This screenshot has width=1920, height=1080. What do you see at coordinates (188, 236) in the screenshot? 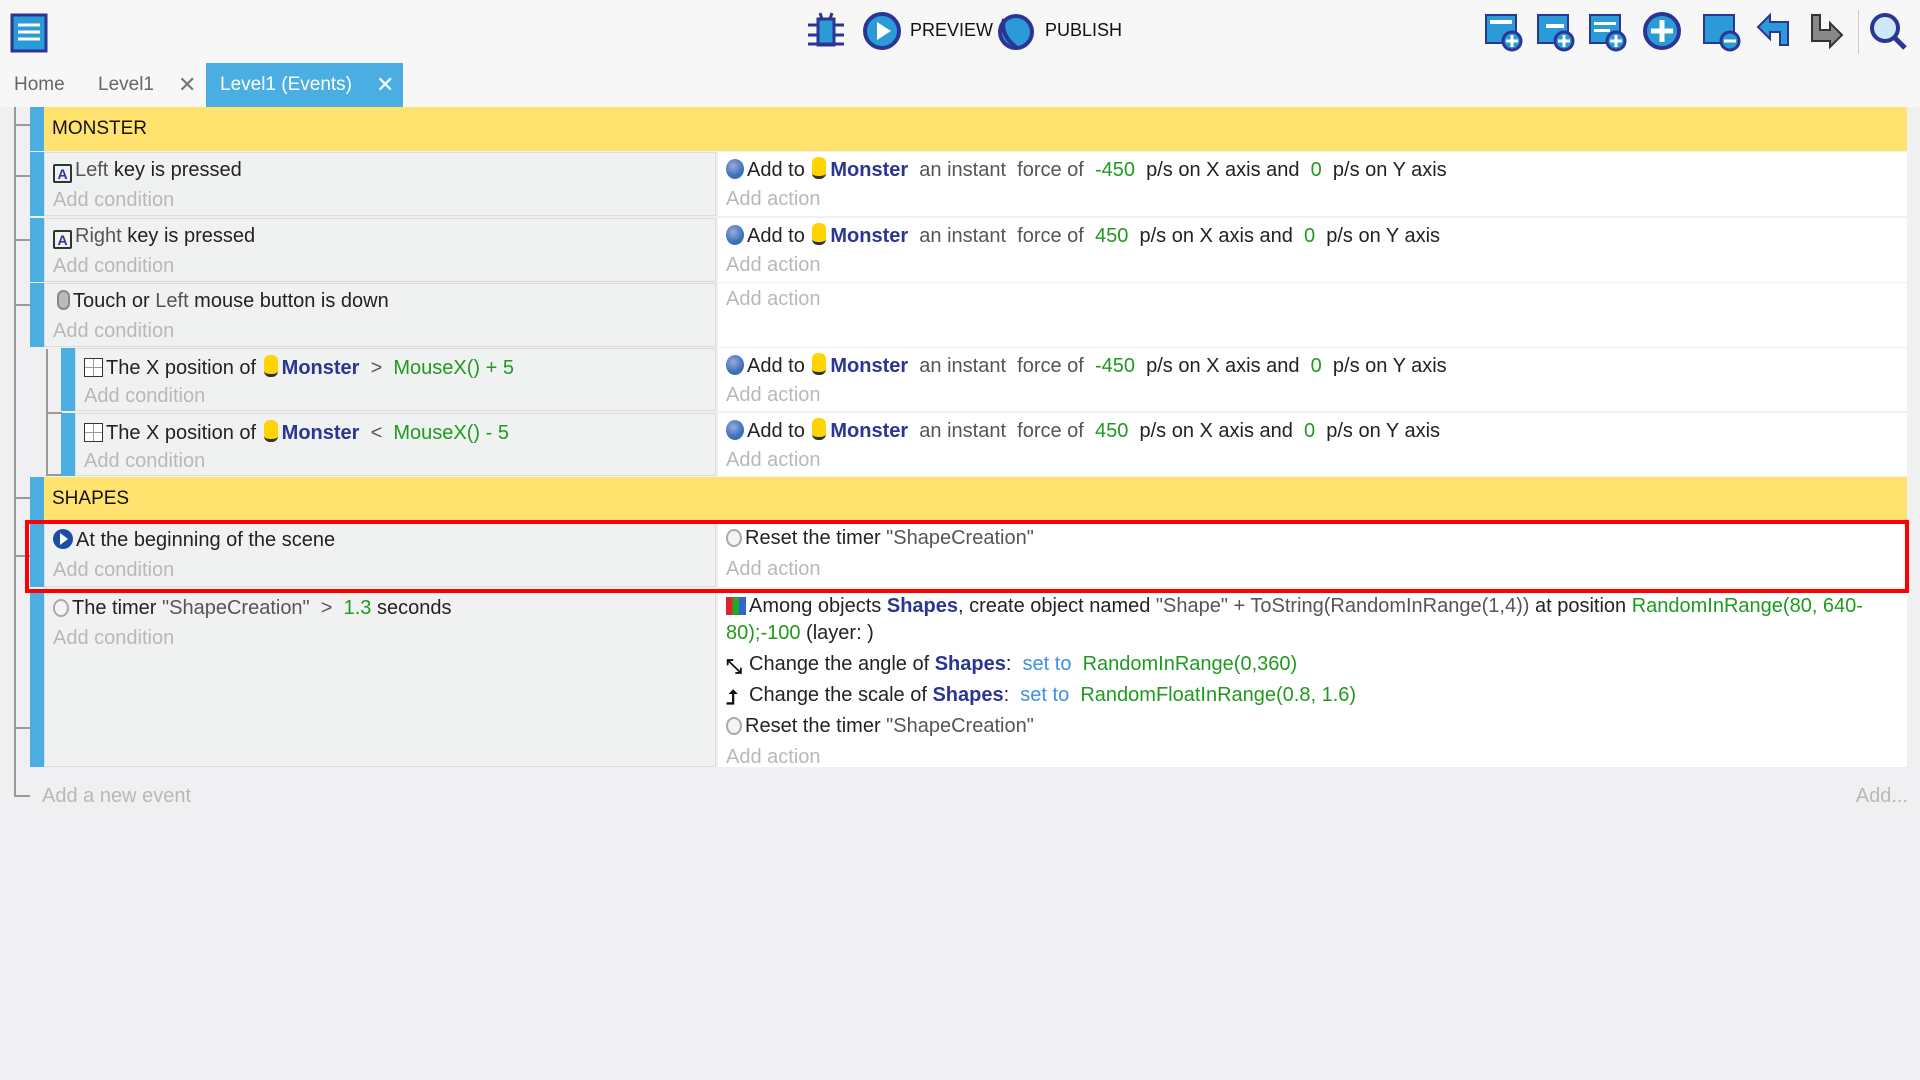
I see `text-segment: key is pressed` at bounding box center [188, 236].